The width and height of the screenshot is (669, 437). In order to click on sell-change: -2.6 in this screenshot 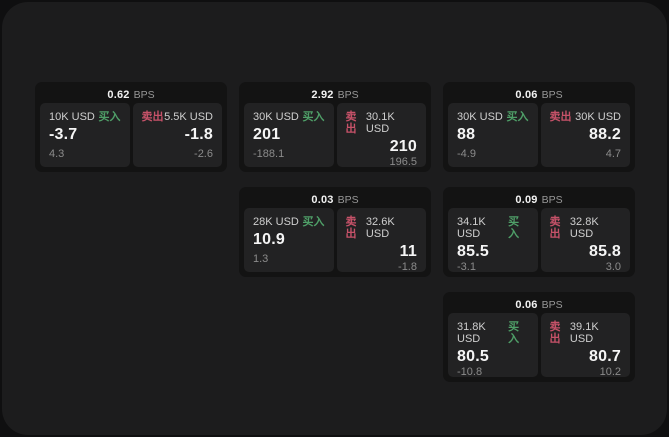, I will do `click(203, 154)`.